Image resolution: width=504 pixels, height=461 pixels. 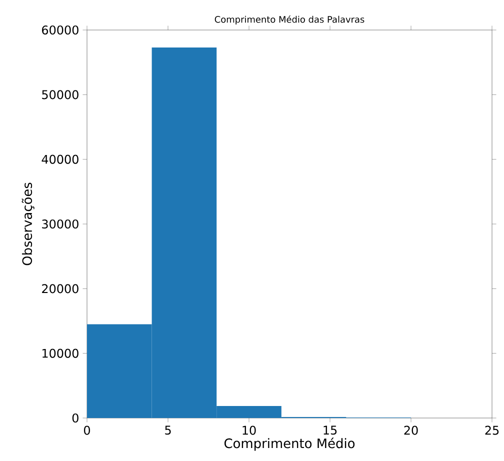 What do you see at coordinates (411, 430) in the screenshot?
I see `x-tick-label: 20` at bounding box center [411, 430].